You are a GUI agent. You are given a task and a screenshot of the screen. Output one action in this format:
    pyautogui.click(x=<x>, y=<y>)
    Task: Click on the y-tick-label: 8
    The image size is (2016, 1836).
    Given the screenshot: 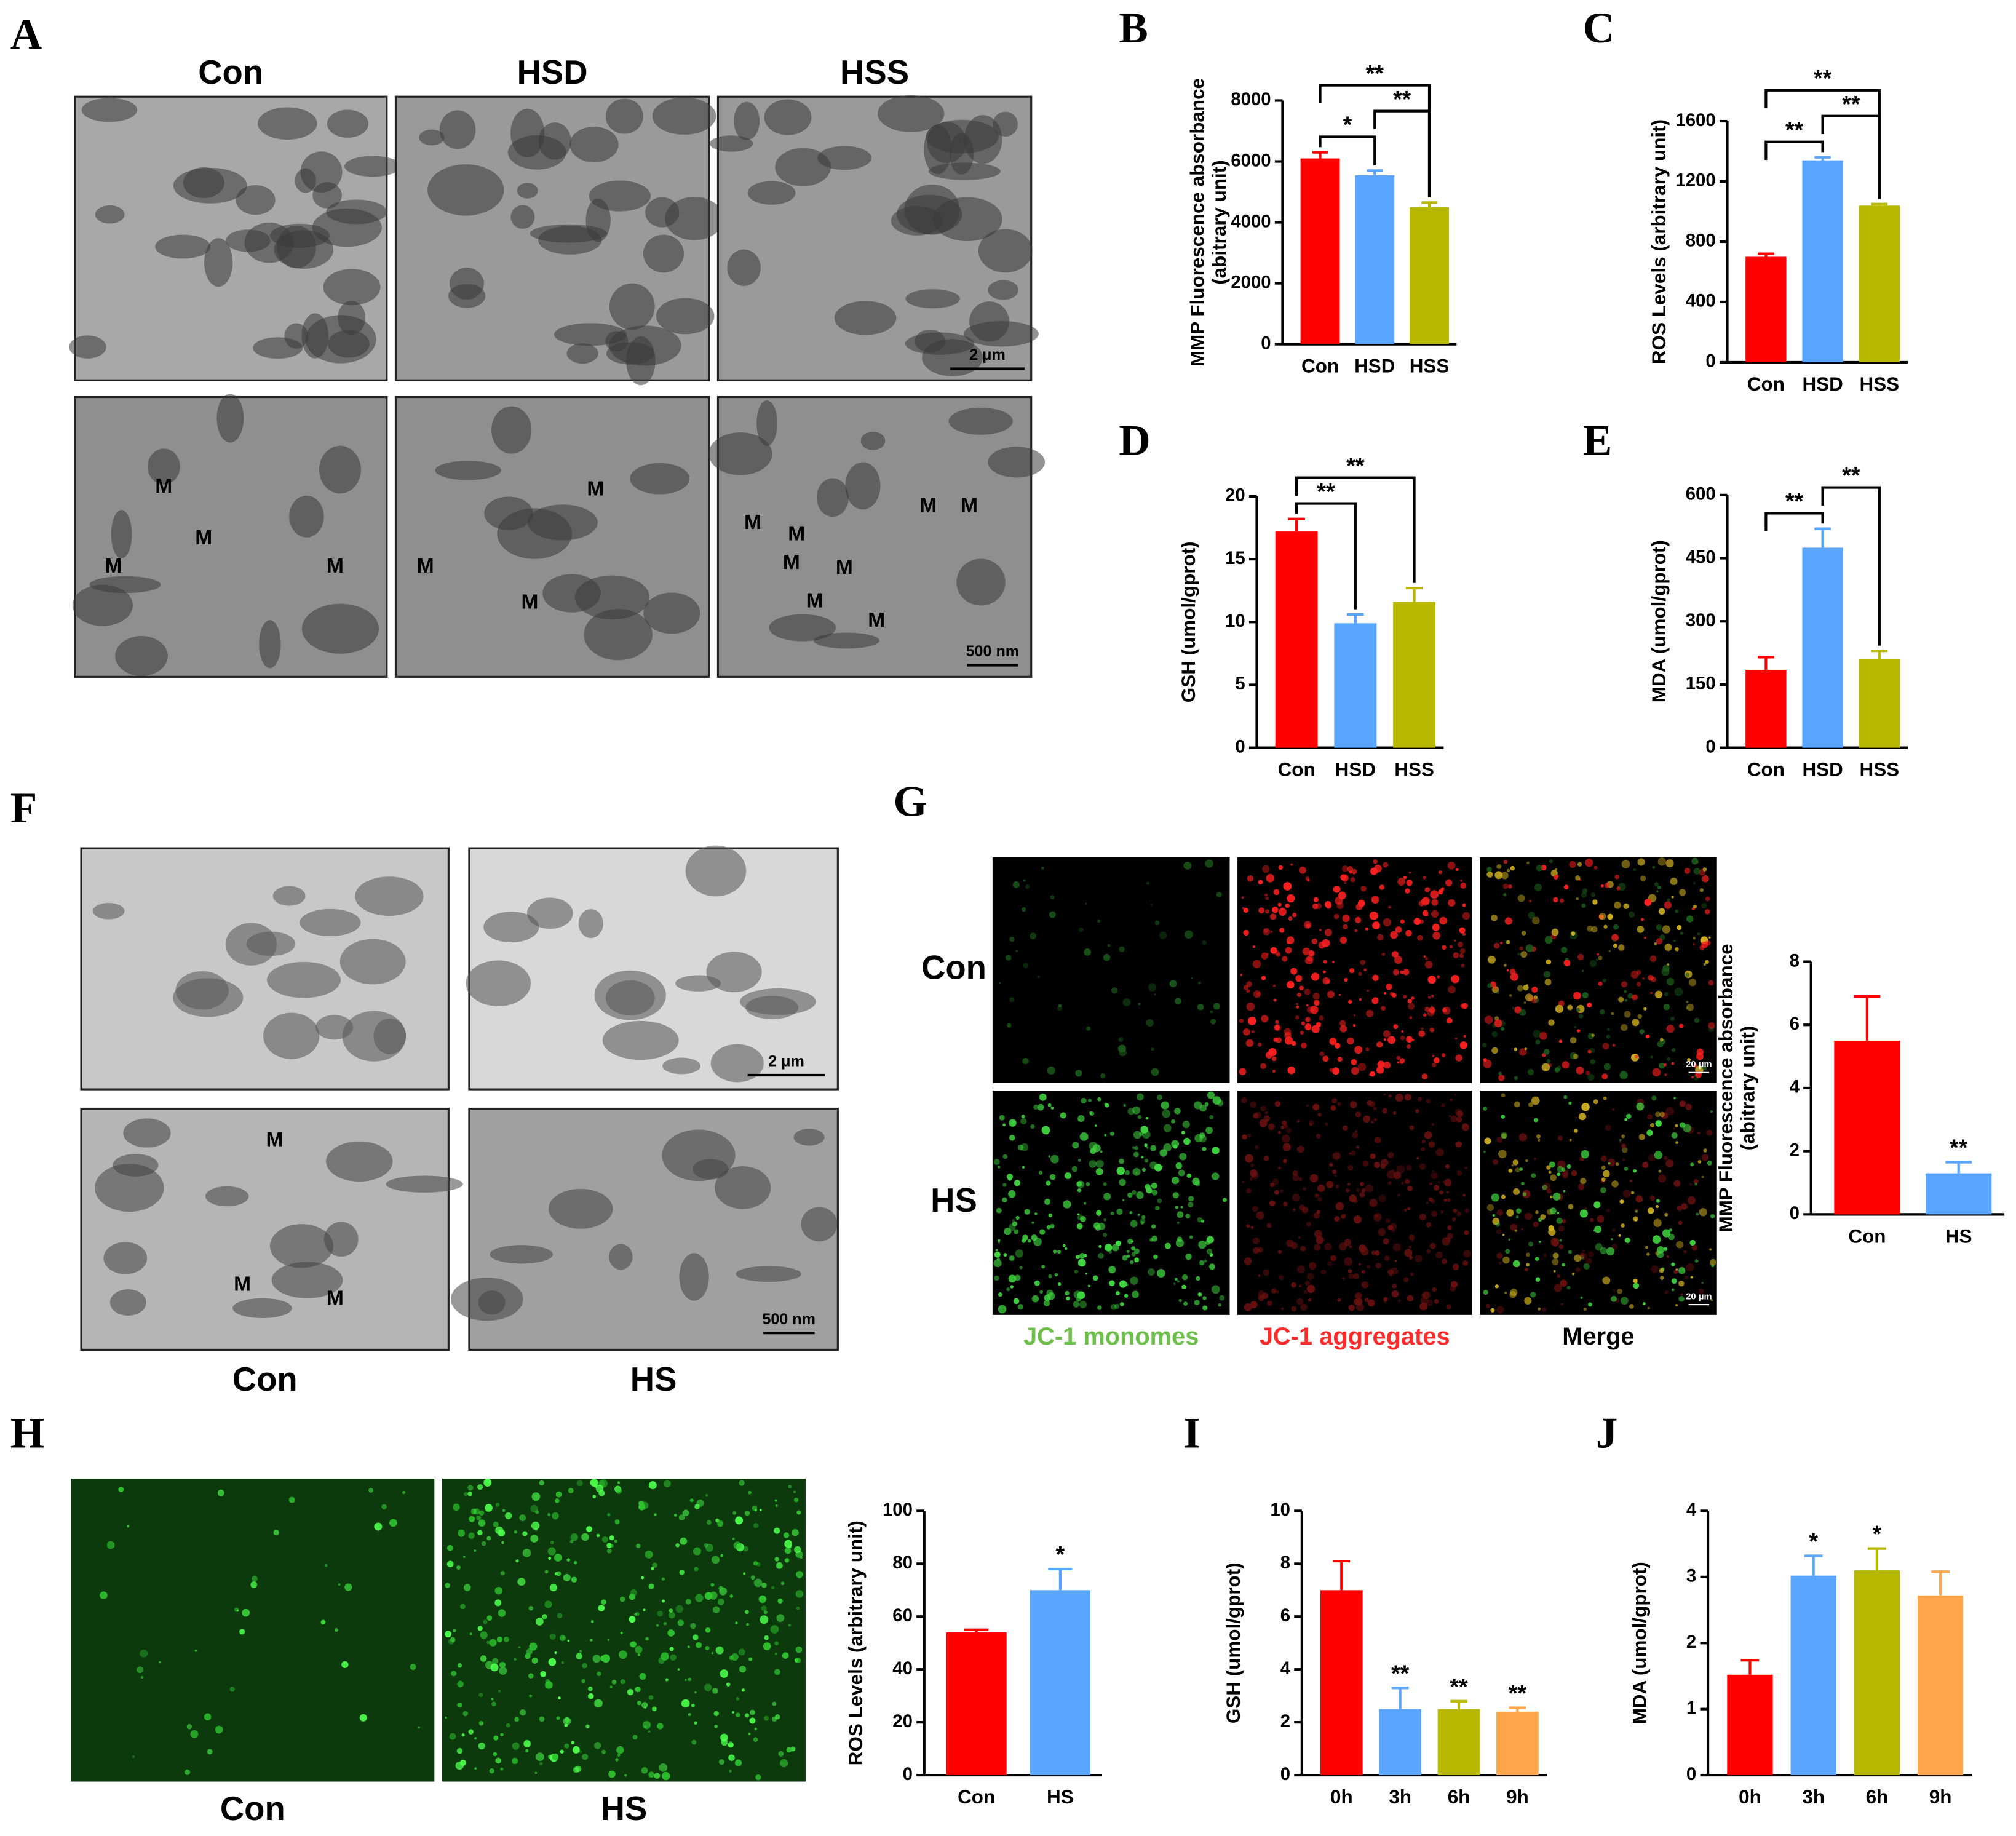 What is the action you would take?
    pyautogui.click(x=1285, y=1562)
    